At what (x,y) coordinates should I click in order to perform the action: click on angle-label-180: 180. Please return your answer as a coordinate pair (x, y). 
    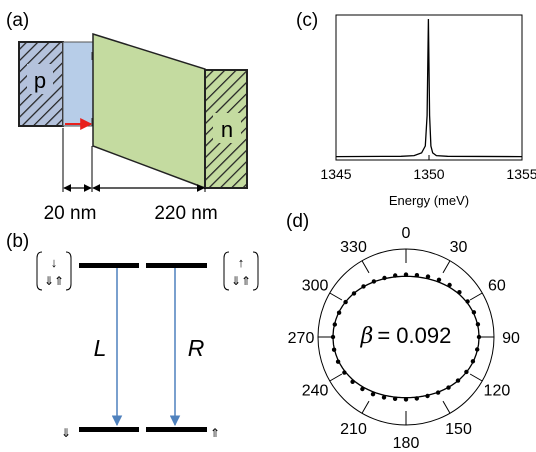
    Looking at the image, I should click on (406, 443).